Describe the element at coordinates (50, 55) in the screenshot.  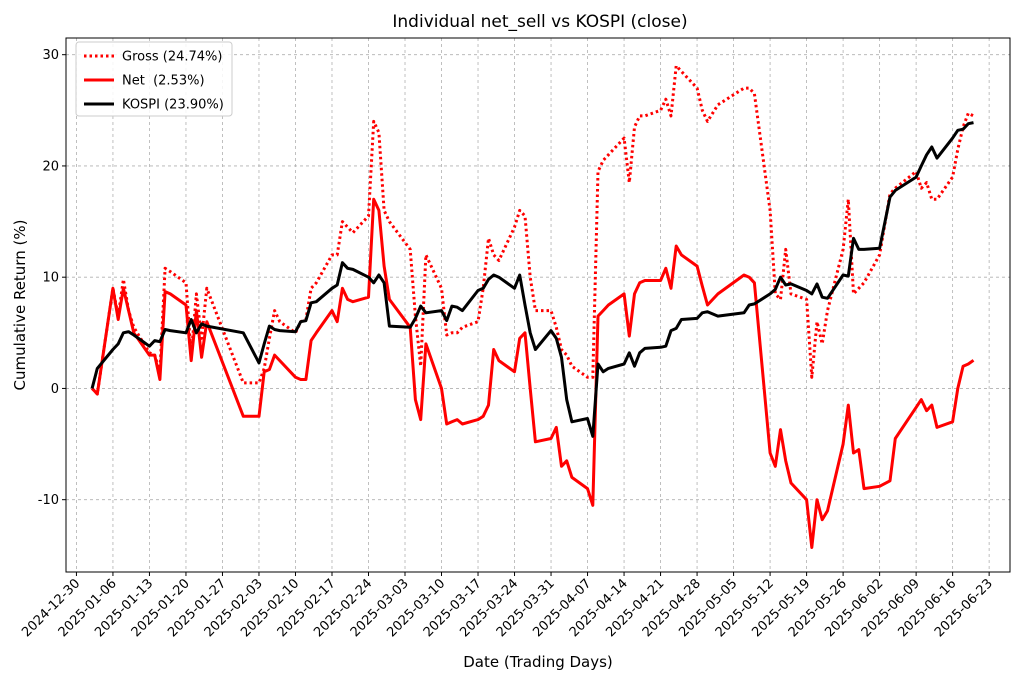
I see `y-tick-label: 30` at that location.